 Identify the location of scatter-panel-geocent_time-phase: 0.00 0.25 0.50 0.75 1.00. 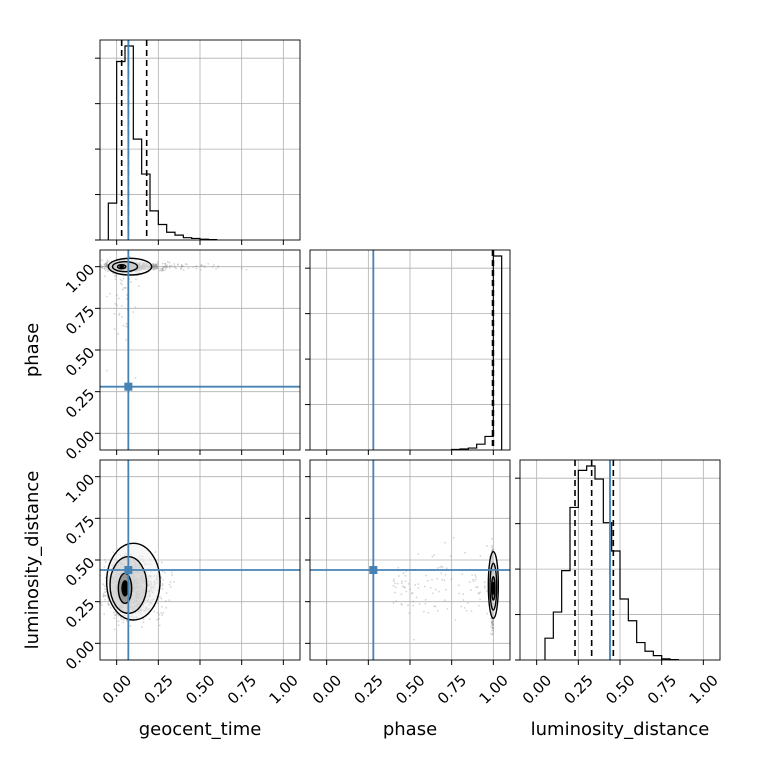
(181, 356).